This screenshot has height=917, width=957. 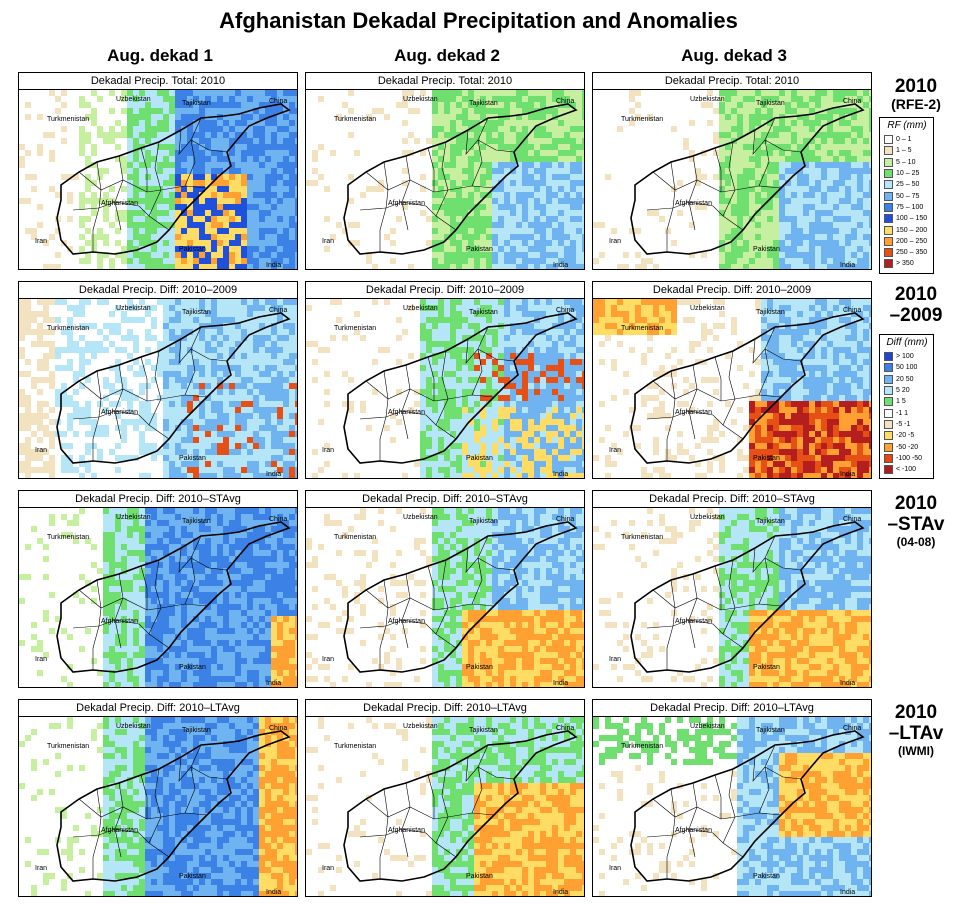 I want to click on legend-title: RF (mm), so click(x=907, y=125).